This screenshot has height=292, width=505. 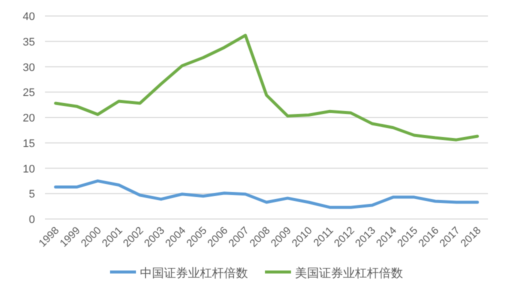 I want to click on y-tick-label: 35, so click(x=28, y=42).